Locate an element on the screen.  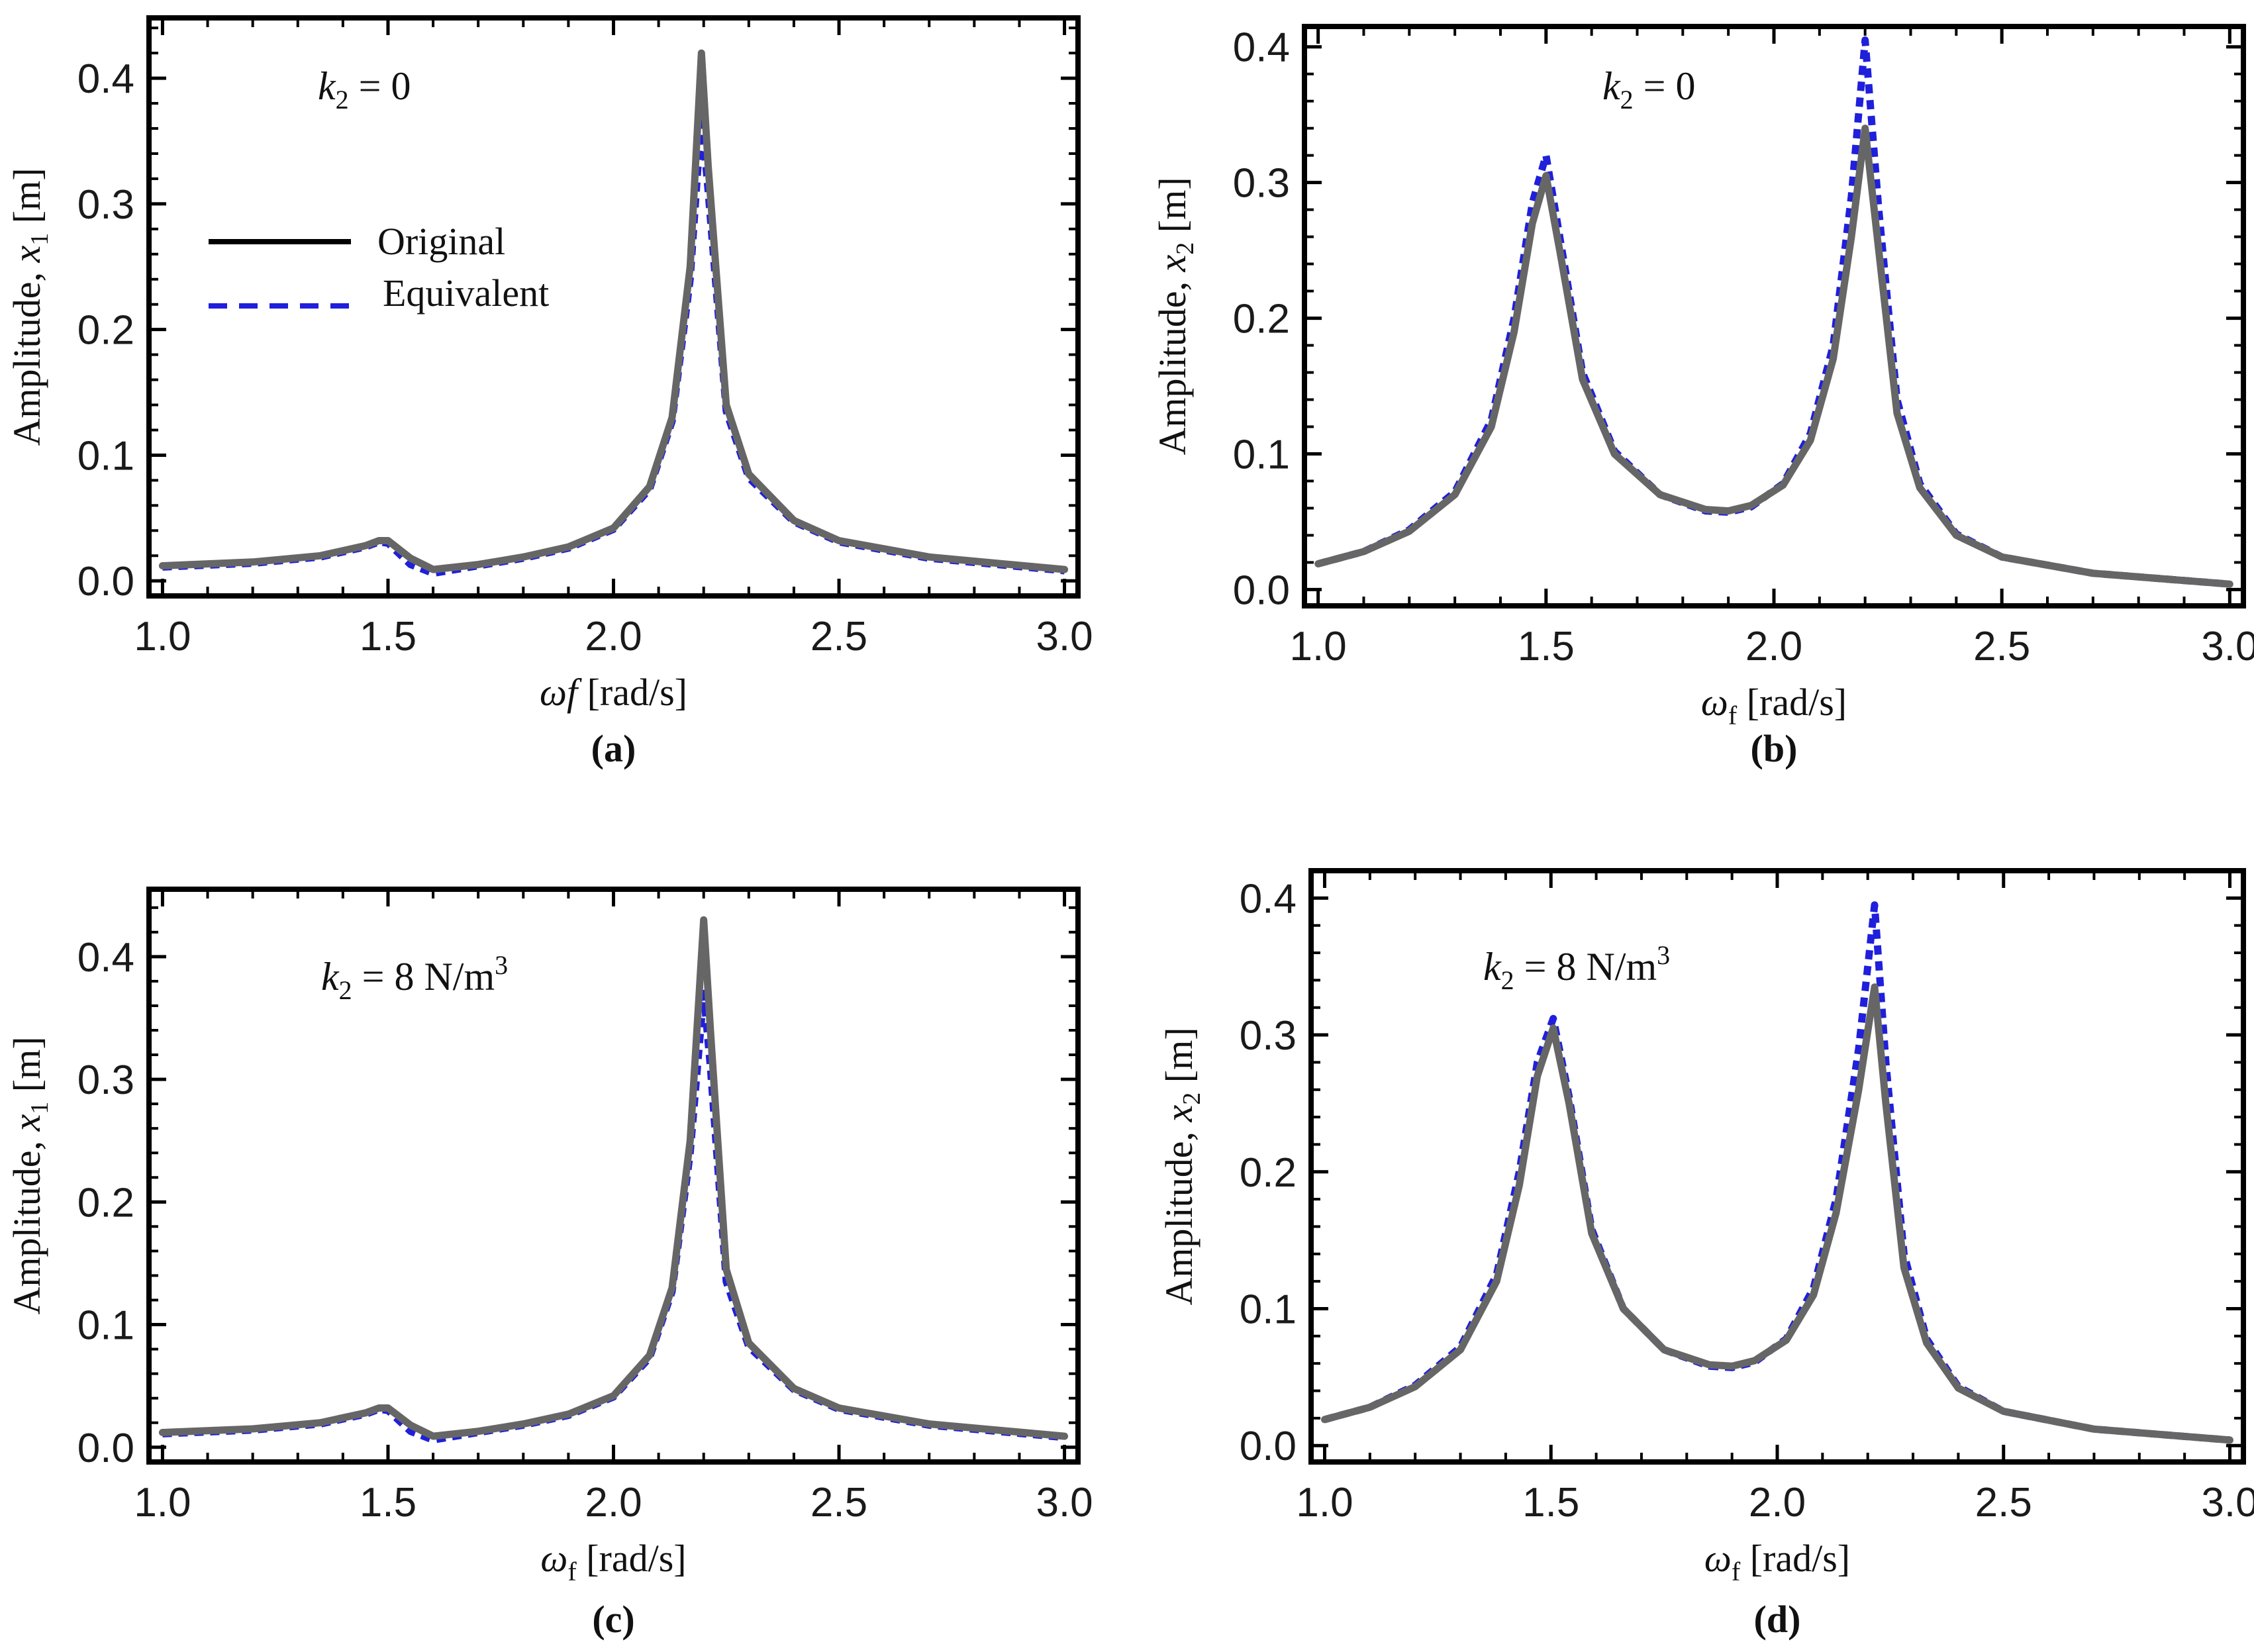
panel-label: (d) is located at coordinates (1777, 1619).